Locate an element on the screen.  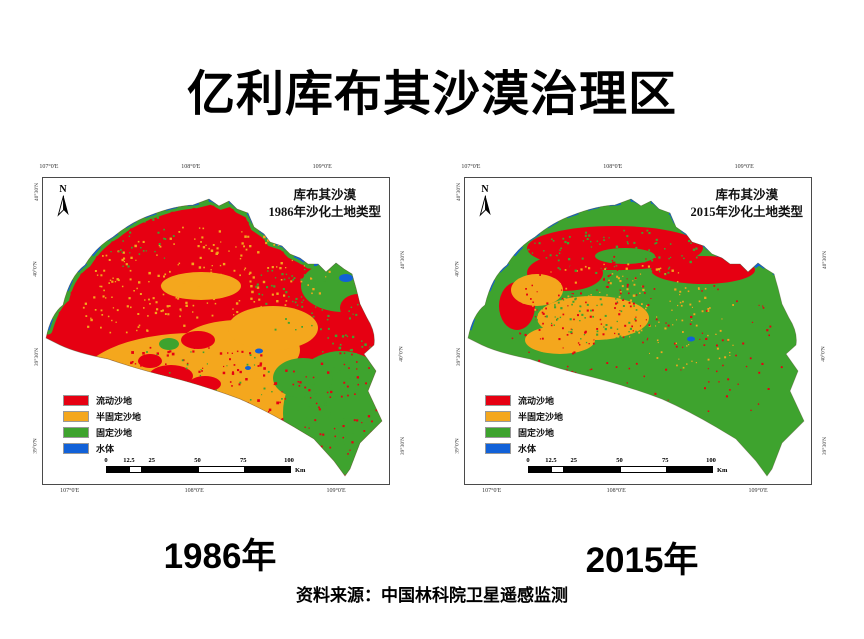
legend-label: 流动沙地 is located at coordinates (536, 400).